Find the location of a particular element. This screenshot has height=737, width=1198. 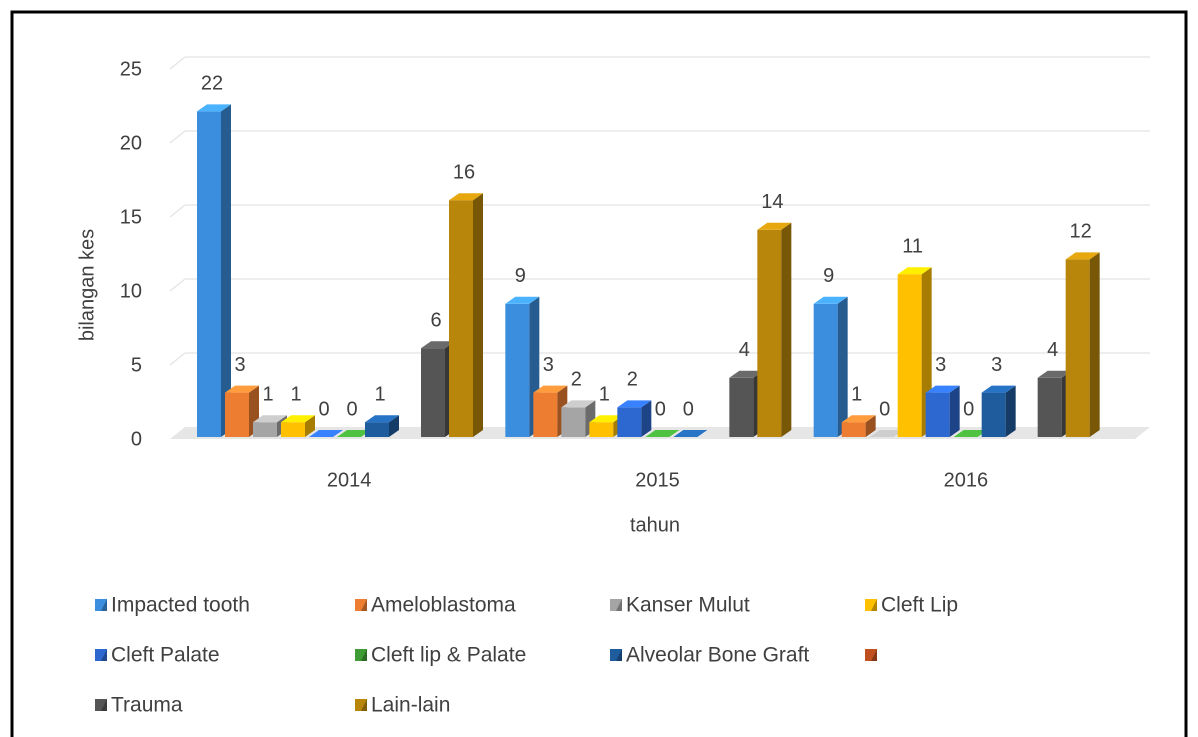

data-label: 12 is located at coordinates (1081, 232).